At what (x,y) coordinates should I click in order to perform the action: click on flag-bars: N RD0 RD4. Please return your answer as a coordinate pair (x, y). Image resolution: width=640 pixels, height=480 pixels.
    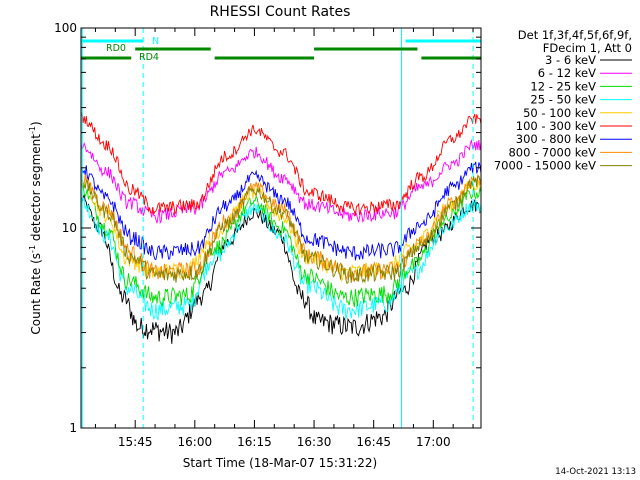
    Looking at the image, I should click on (281, 49).